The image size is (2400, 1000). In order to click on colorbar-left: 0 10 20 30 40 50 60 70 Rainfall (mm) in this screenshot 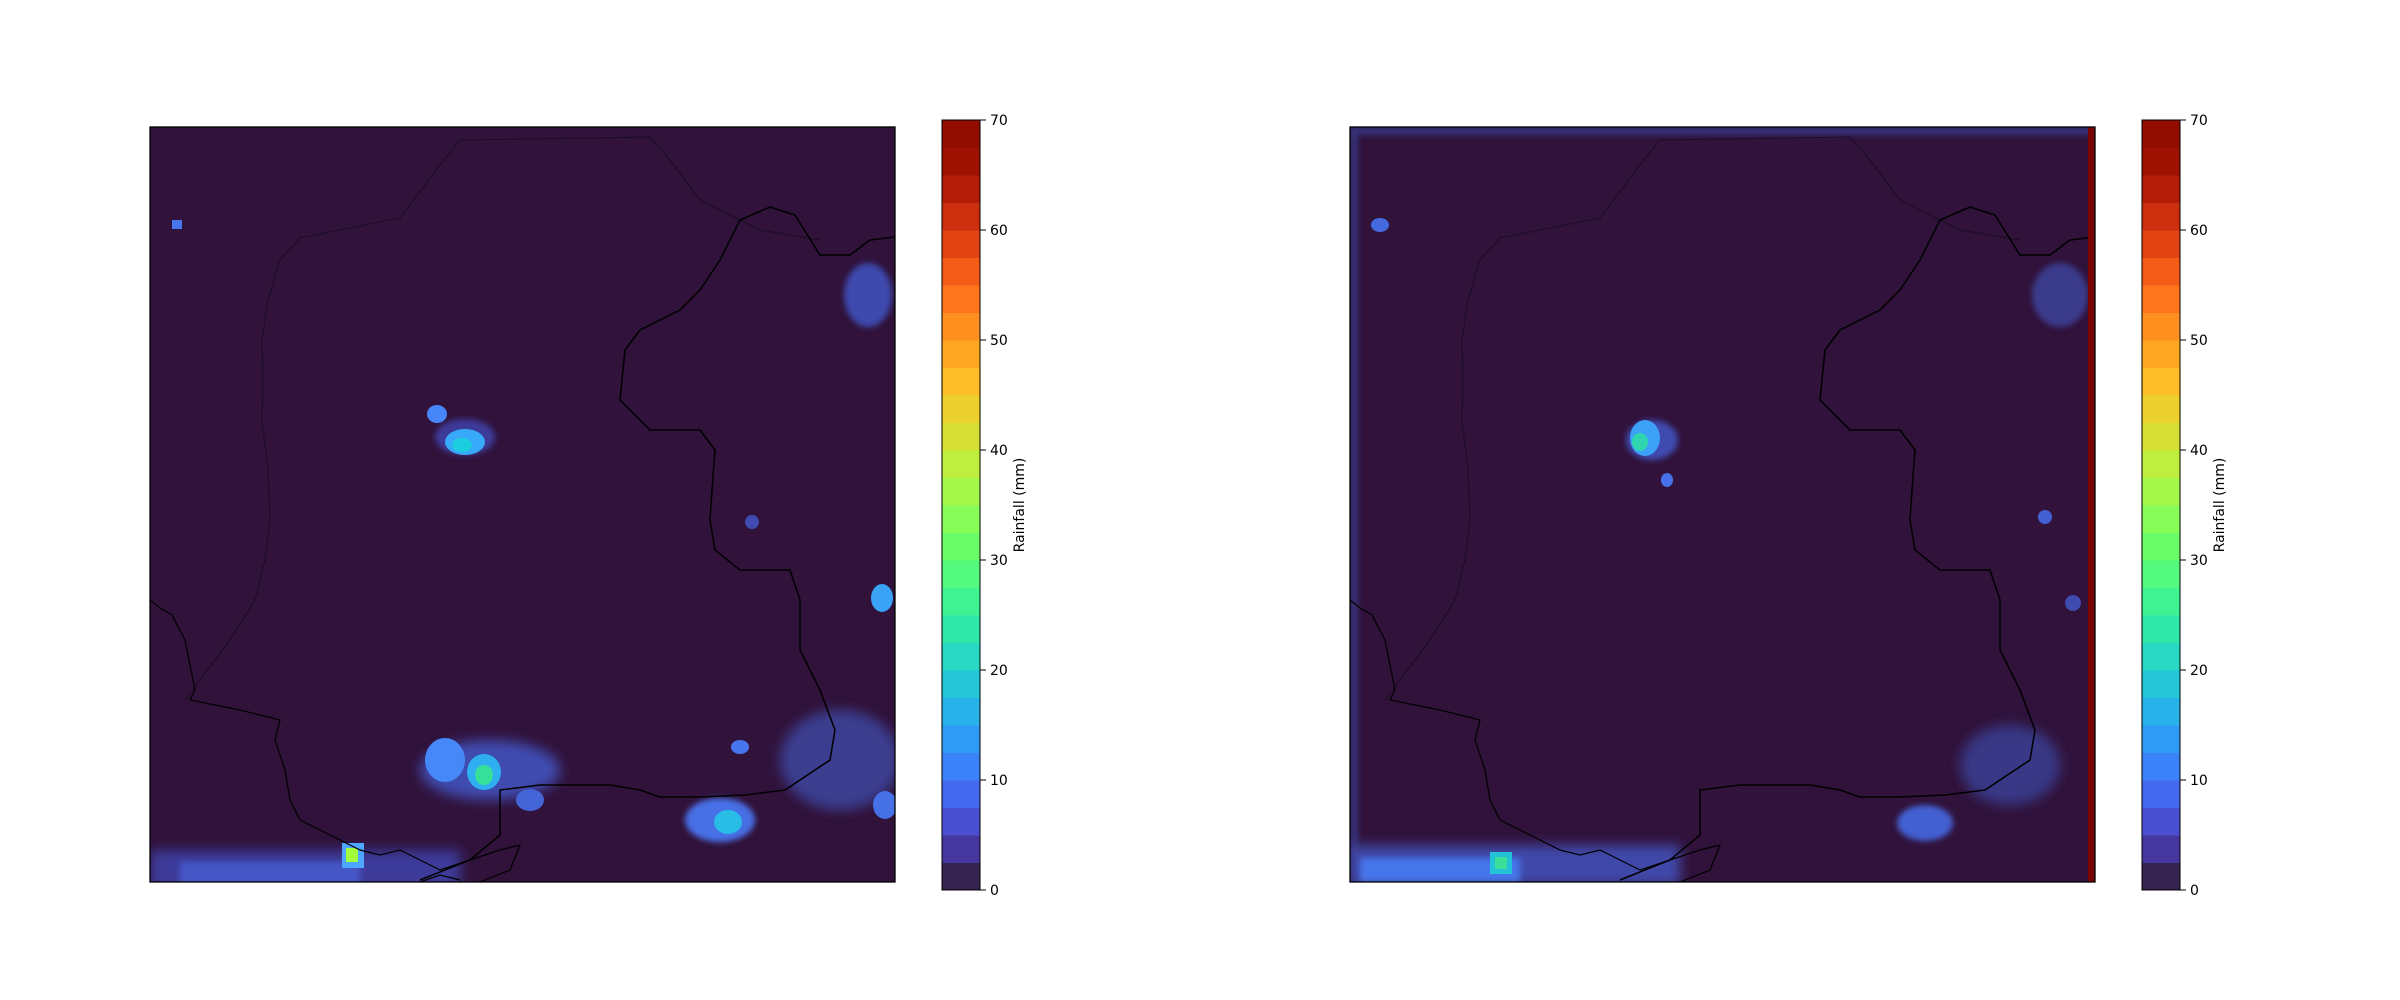, I will do `click(984, 506)`.